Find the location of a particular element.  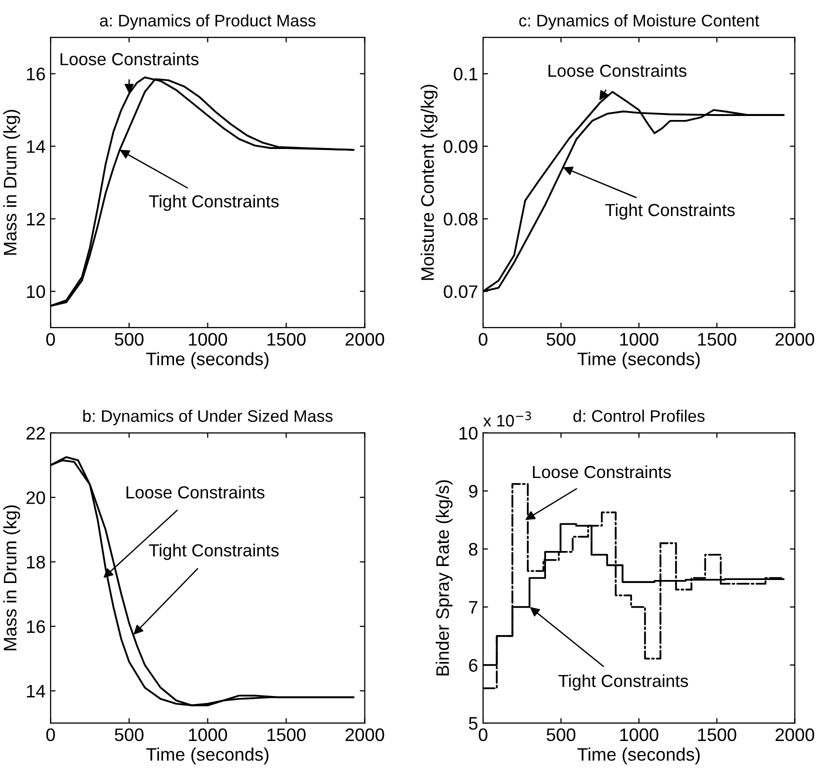

y-axis-title: Binder Spray Rate (kg/s) is located at coordinates (444, 578).